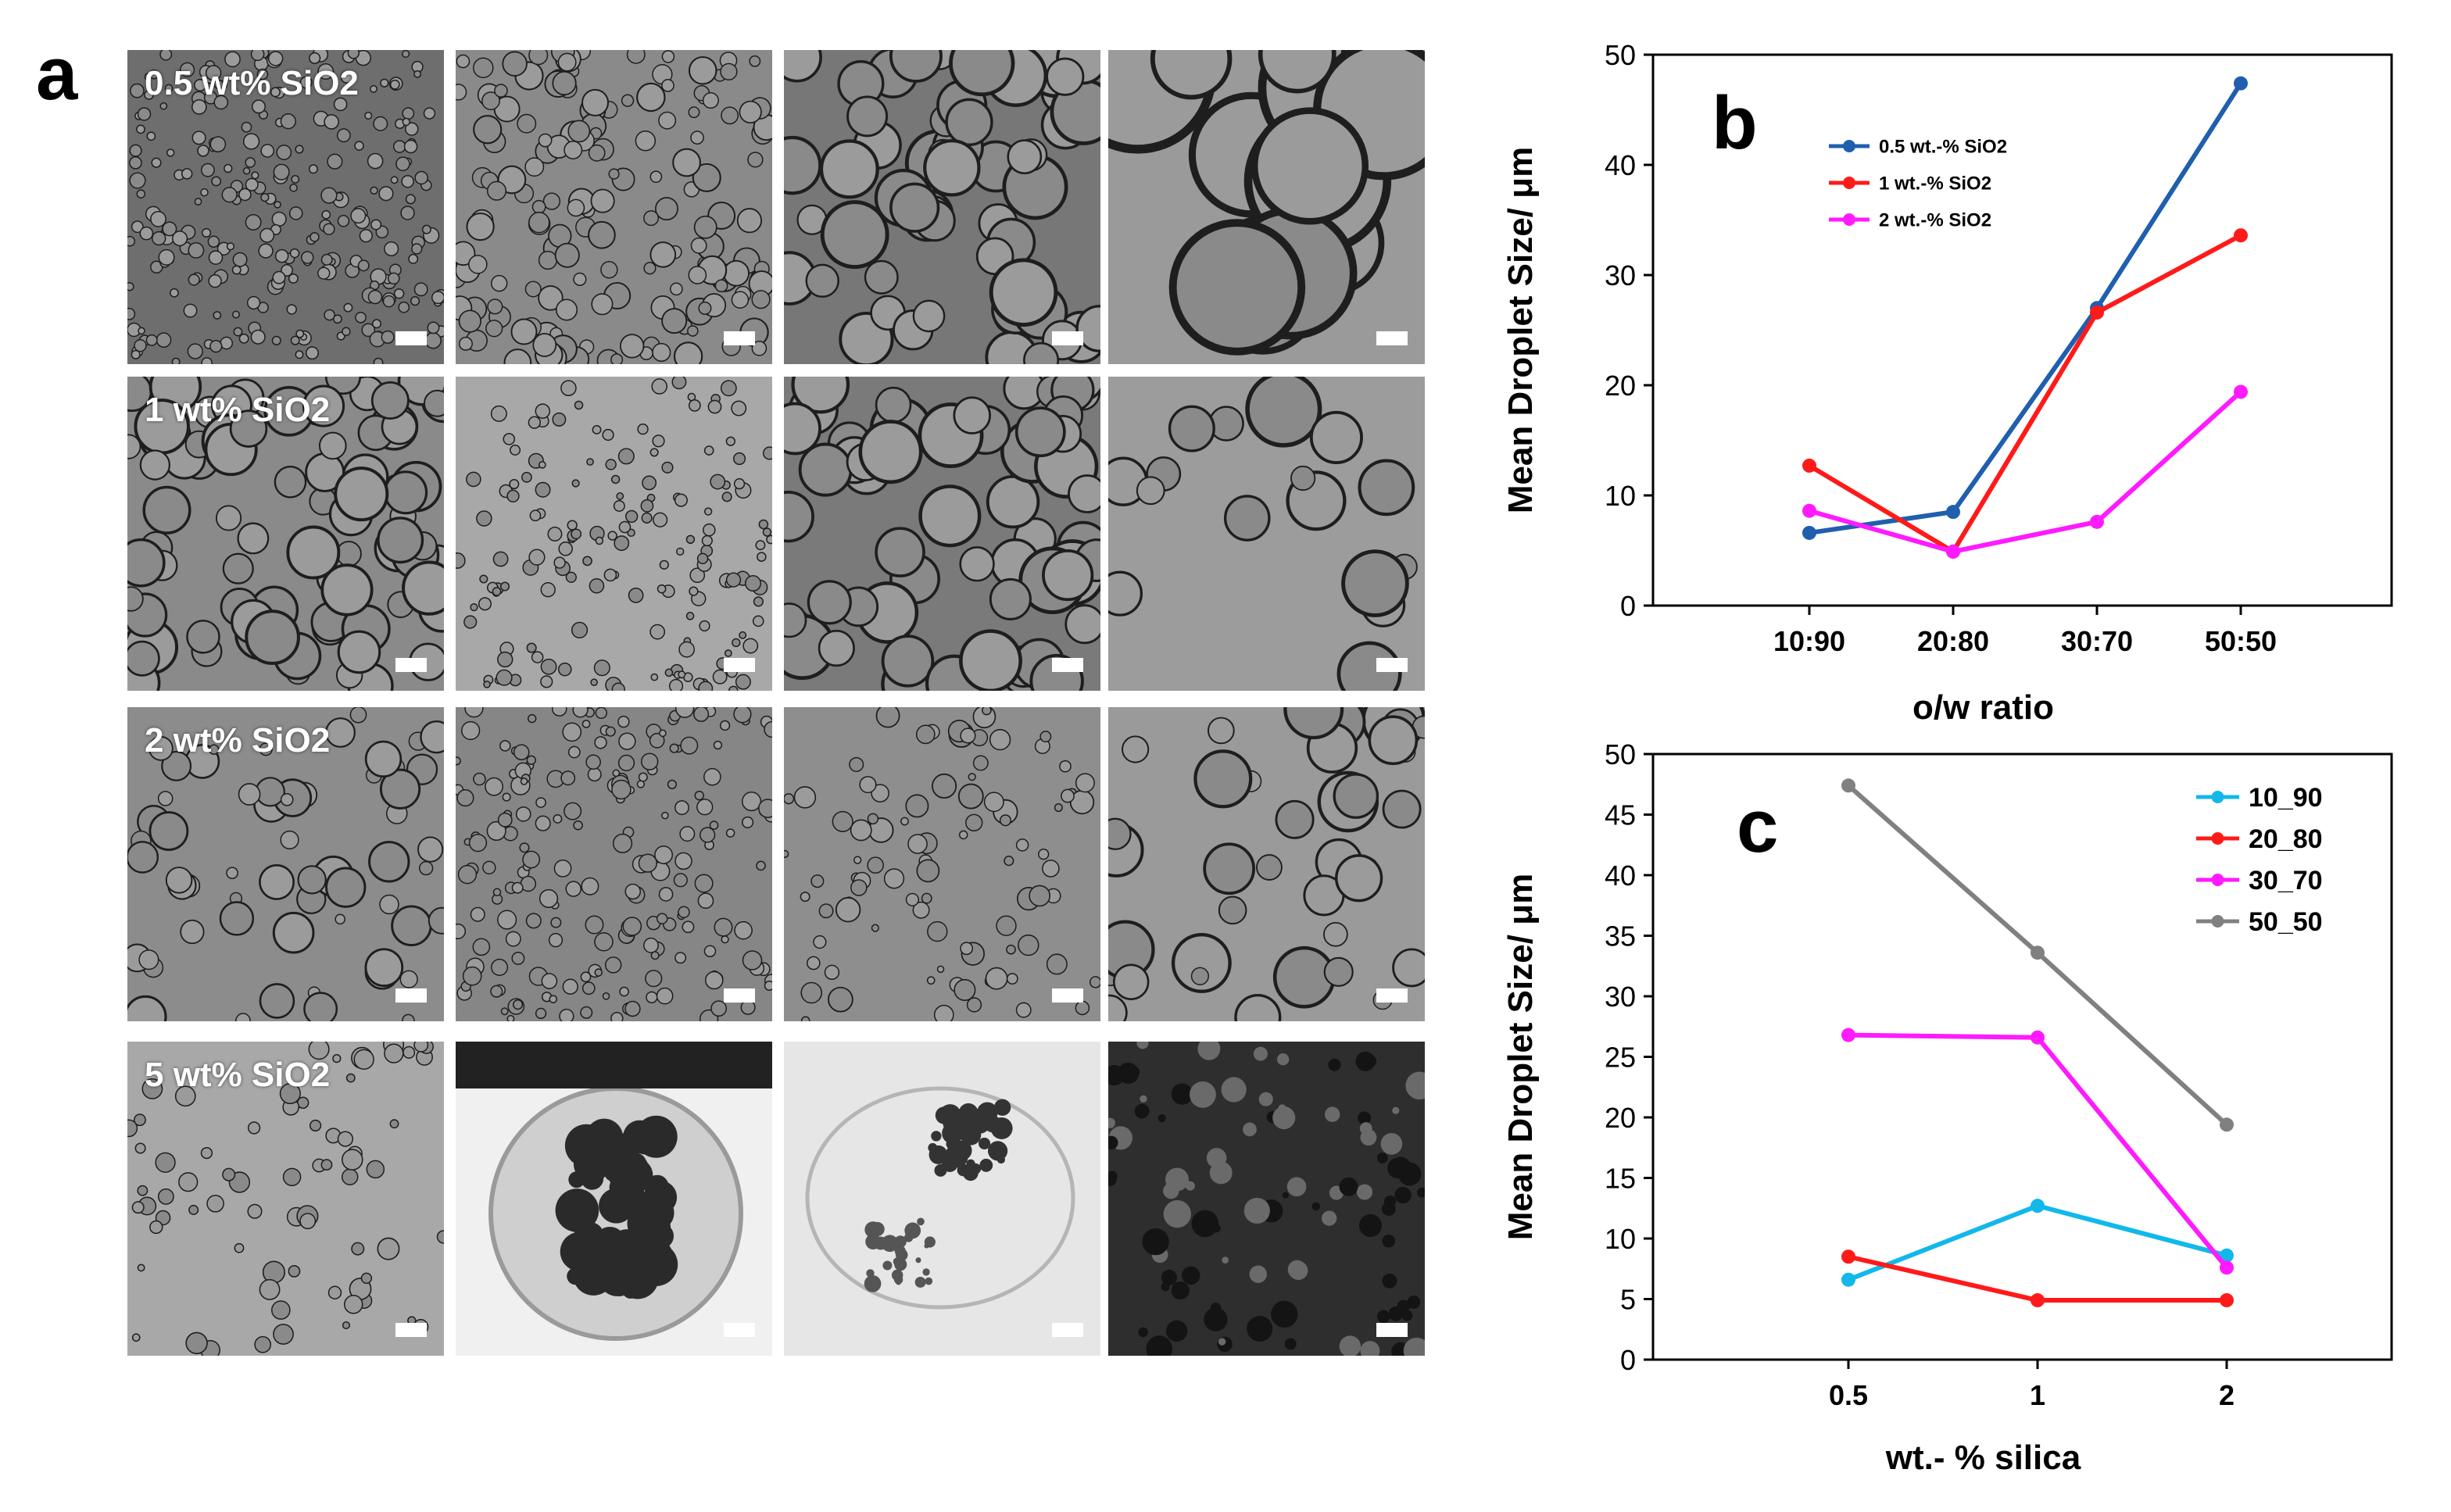 The image size is (2451, 1512). I want to click on y-tick-label: 35, so click(1621, 936).